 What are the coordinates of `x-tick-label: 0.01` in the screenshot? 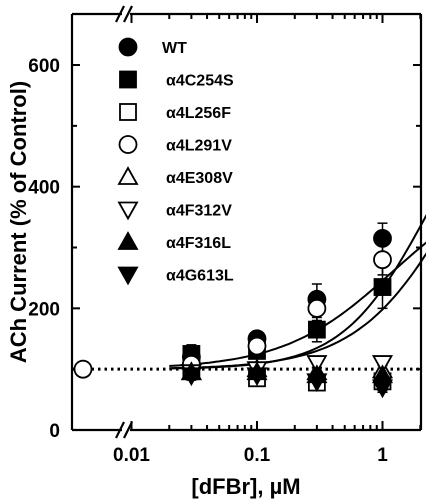 It's located at (131, 455).